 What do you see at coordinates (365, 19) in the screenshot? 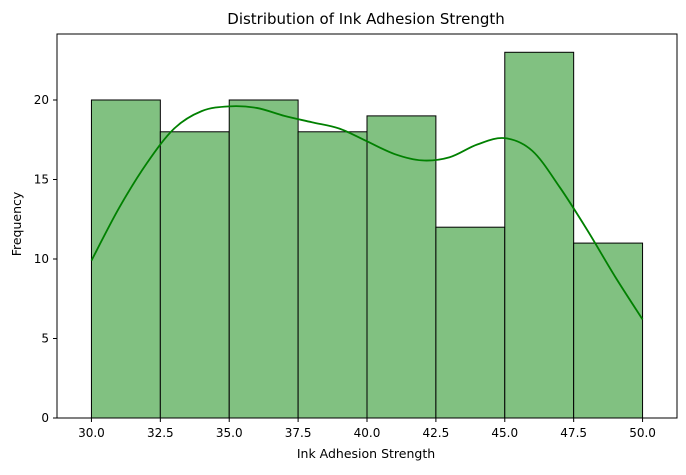
I see `chart-title: Distribution of Ink Adhesion Strength` at bounding box center [365, 19].